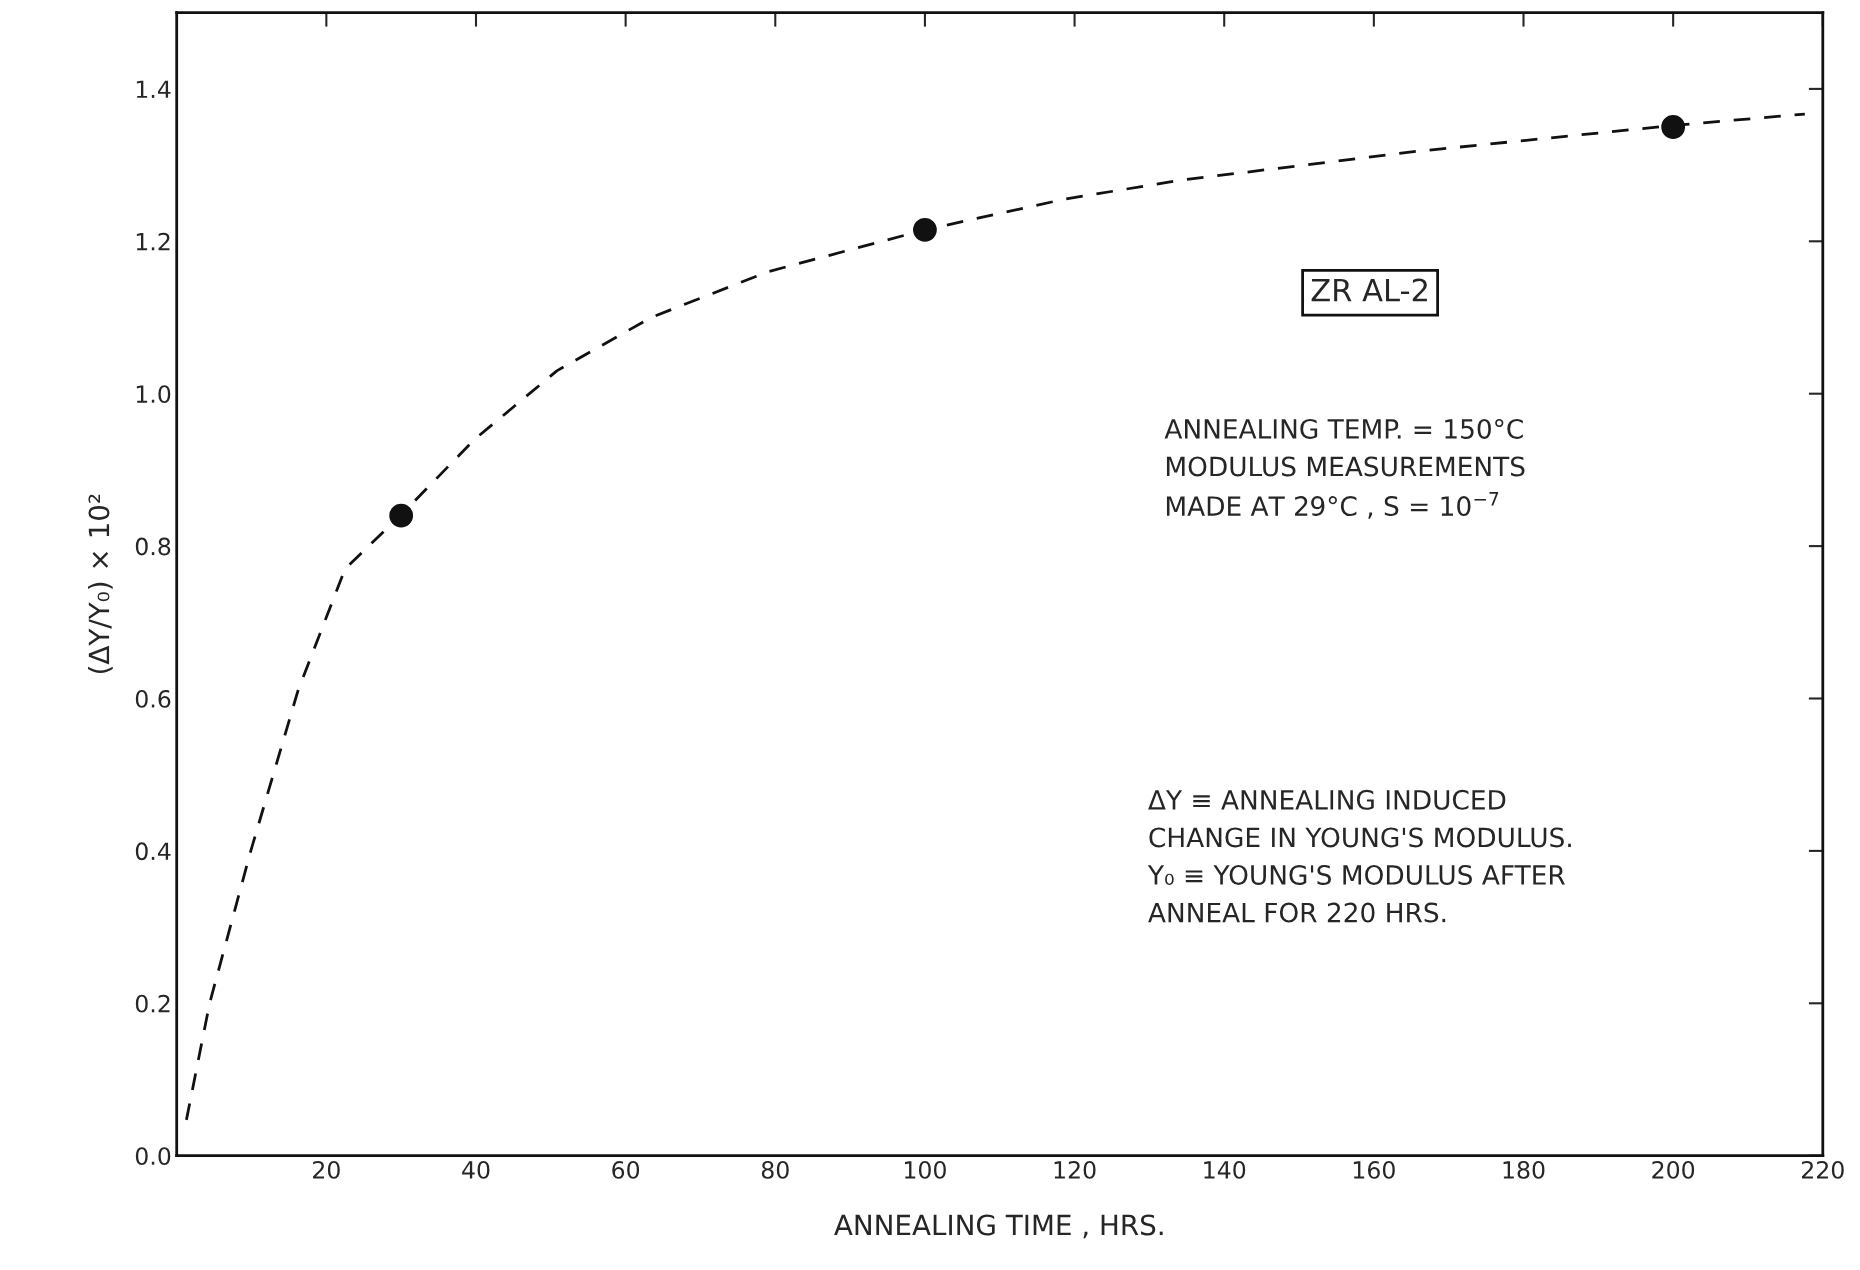  What do you see at coordinates (153, 1156) in the screenshot?
I see `y-tick-label: 0.0` at bounding box center [153, 1156].